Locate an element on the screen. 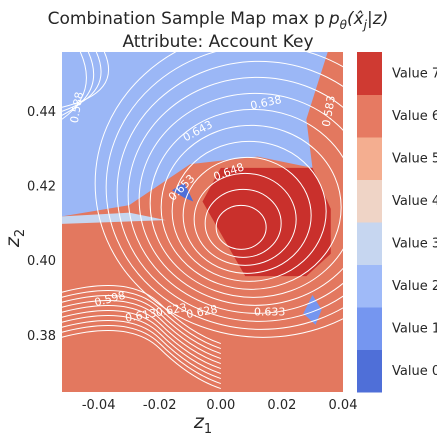  x-tick-label: 0.02 is located at coordinates (281, 405).